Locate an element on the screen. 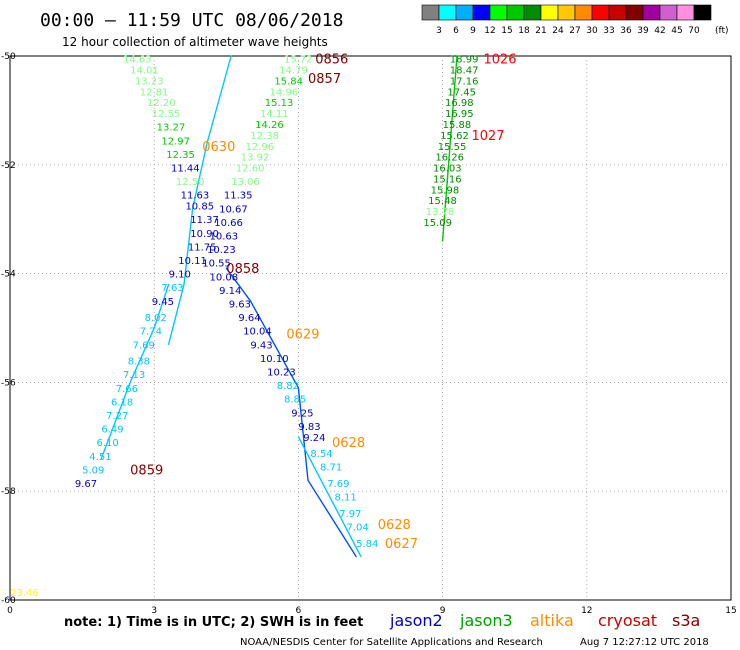 Image resolution: width=740 pixels, height=650 pixels. y-tick-label: -60 is located at coordinates (8, 601).